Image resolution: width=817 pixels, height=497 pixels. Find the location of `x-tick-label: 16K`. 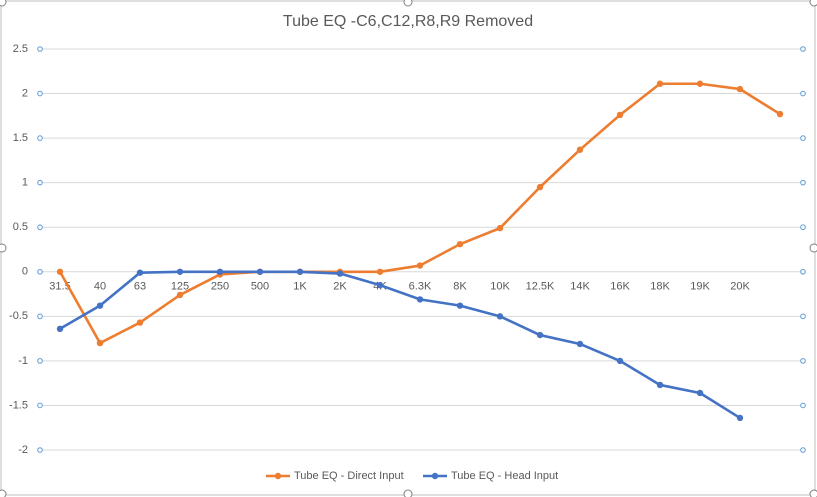

x-tick-label: 16K is located at coordinates (620, 287).